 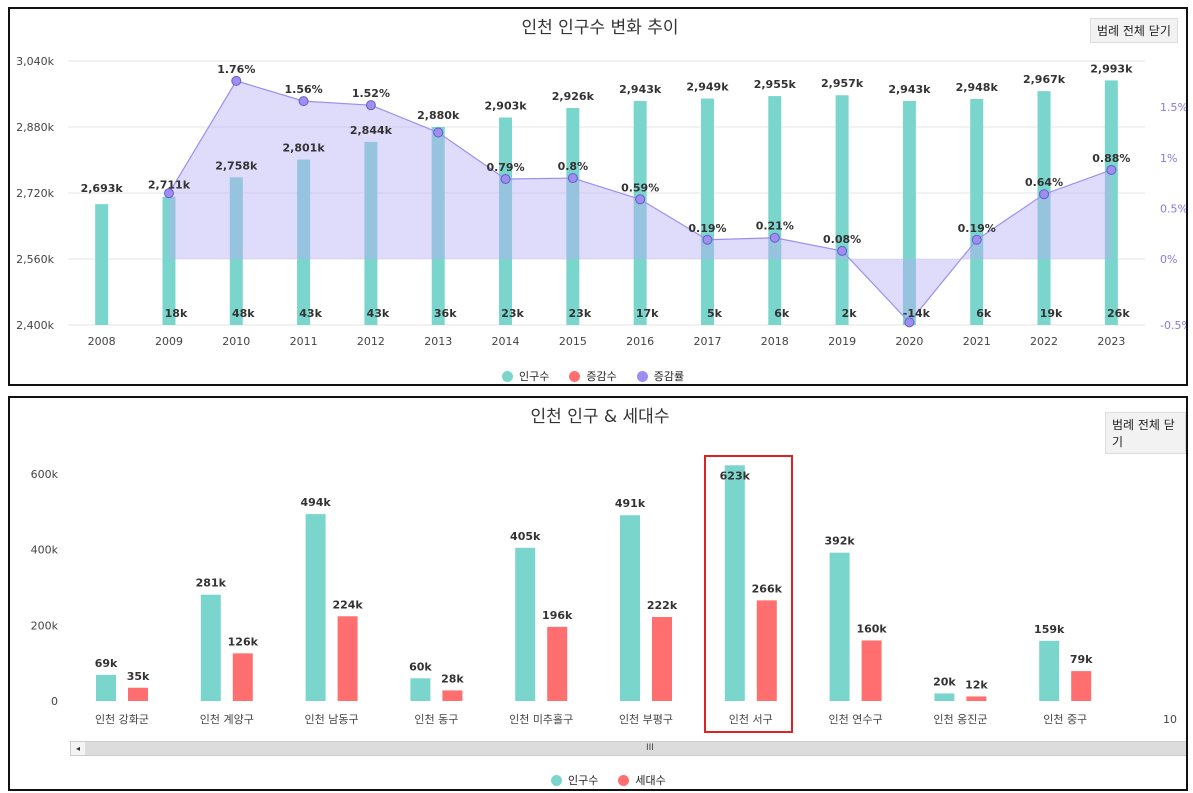 What do you see at coordinates (1051, 313) in the screenshot?
I see `change-count-value-label: 19k` at bounding box center [1051, 313].